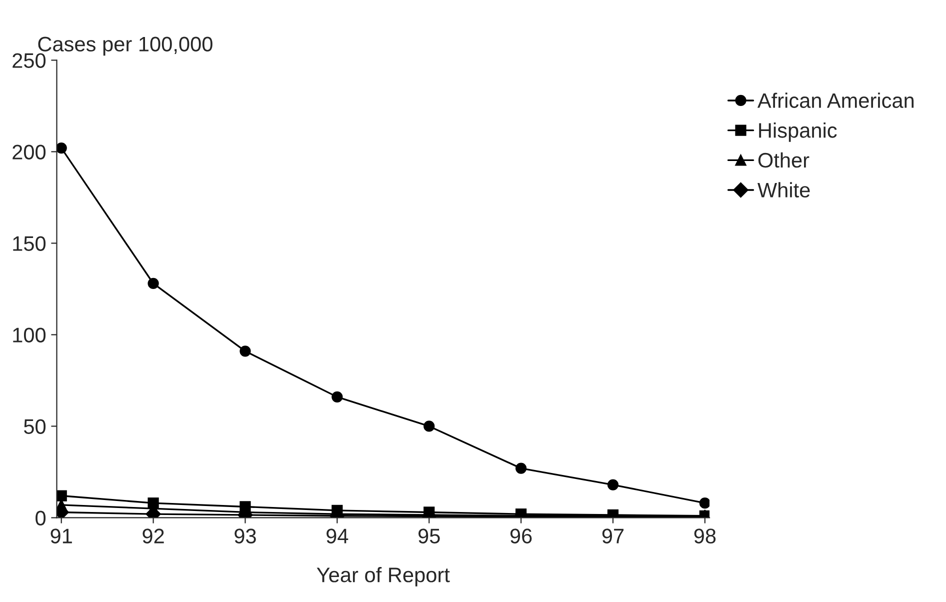  I want to click on x-tick-label: 96, so click(521, 536).